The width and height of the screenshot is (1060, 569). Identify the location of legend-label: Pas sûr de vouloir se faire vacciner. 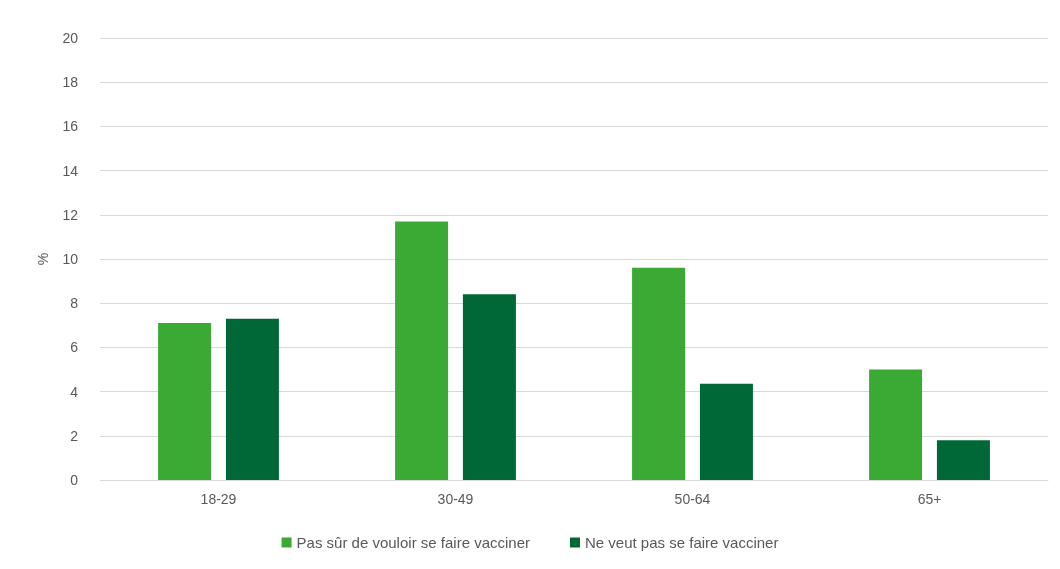
(413, 542).